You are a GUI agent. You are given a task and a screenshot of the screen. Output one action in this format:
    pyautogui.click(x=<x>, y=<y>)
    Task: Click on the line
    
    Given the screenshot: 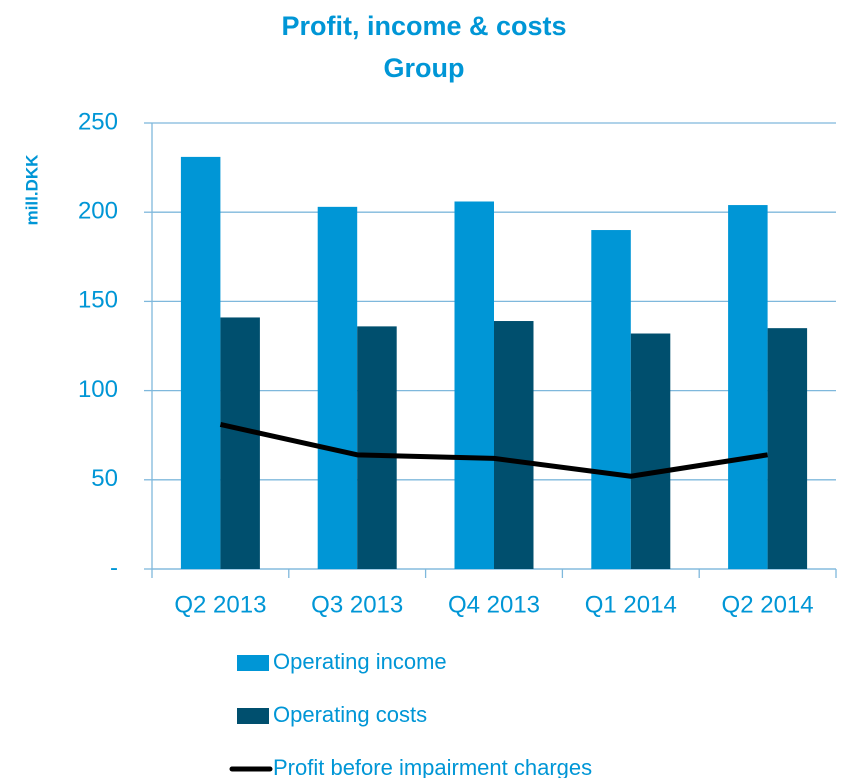 What is the action you would take?
    pyautogui.click(x=493, y=450)
    